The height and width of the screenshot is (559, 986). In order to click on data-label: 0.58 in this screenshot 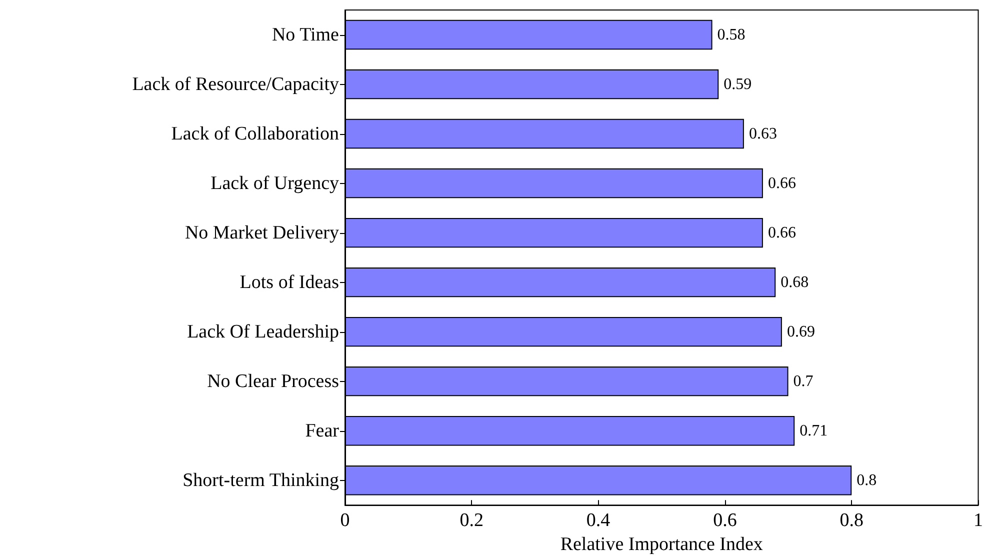, I will do `click(731, 35)`.